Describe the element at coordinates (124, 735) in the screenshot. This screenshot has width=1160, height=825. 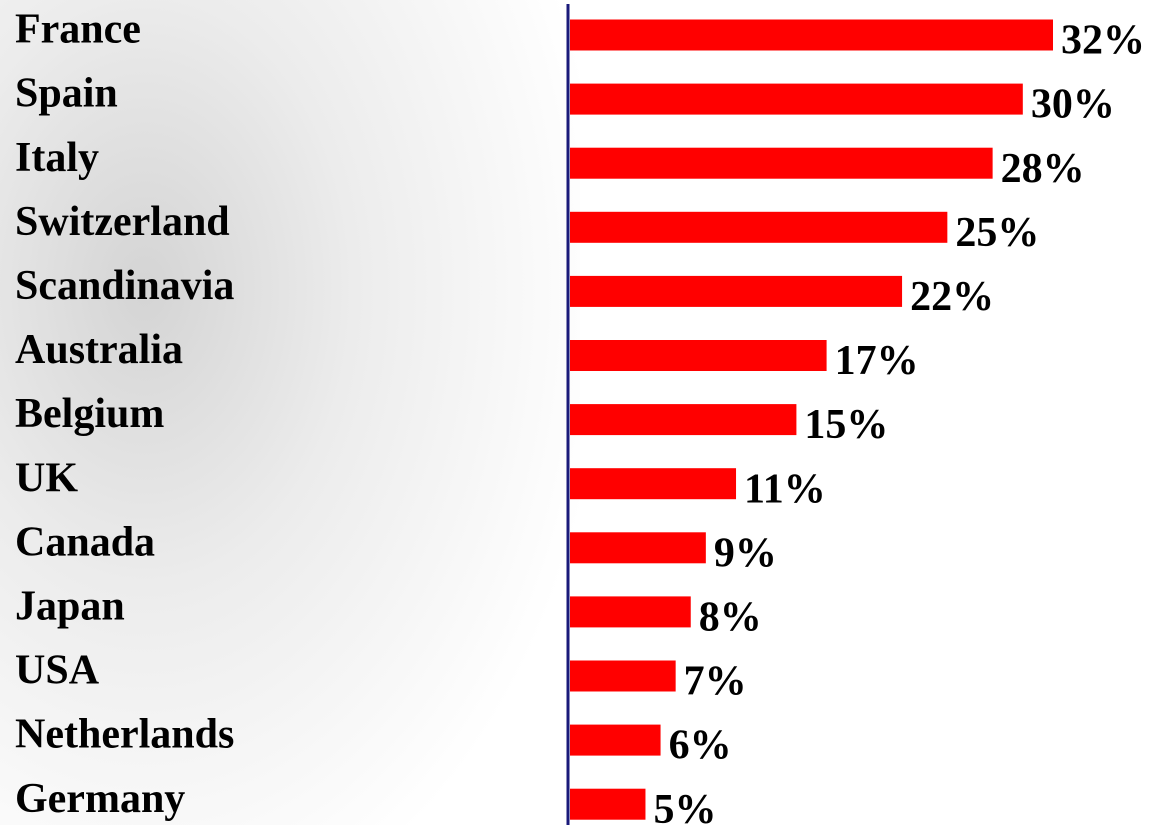
I see `category-label: Netherlands` at that location.